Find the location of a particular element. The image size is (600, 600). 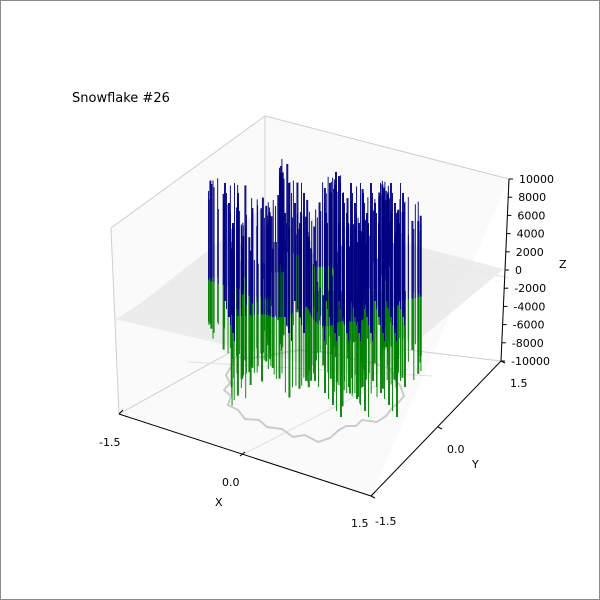

z-tick-label: 10000 is located at coordinates (536, 179).